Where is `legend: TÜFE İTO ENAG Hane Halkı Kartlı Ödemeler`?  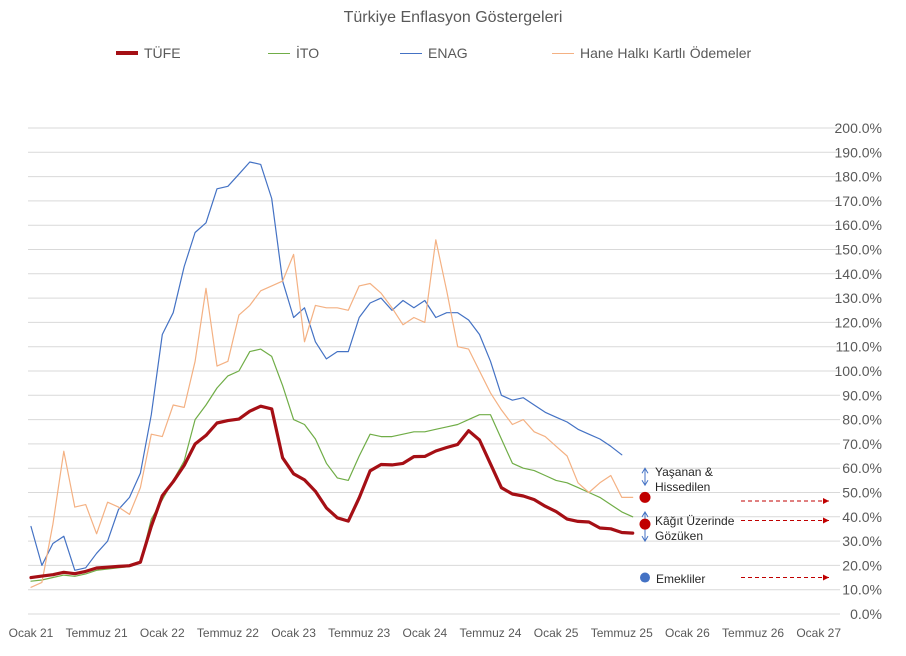 legend: TÜFE İTO ENAG Hane Halkı Kartlı Ödemeler is located at coordinates (453, 55).